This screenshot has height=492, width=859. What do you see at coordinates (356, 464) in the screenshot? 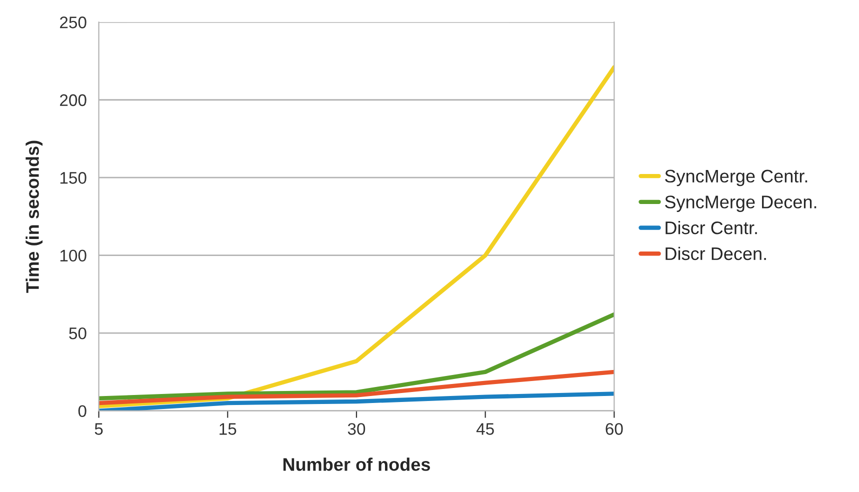
I see `x-axis-title: Number of nodes` at bounding box center [356, 464].